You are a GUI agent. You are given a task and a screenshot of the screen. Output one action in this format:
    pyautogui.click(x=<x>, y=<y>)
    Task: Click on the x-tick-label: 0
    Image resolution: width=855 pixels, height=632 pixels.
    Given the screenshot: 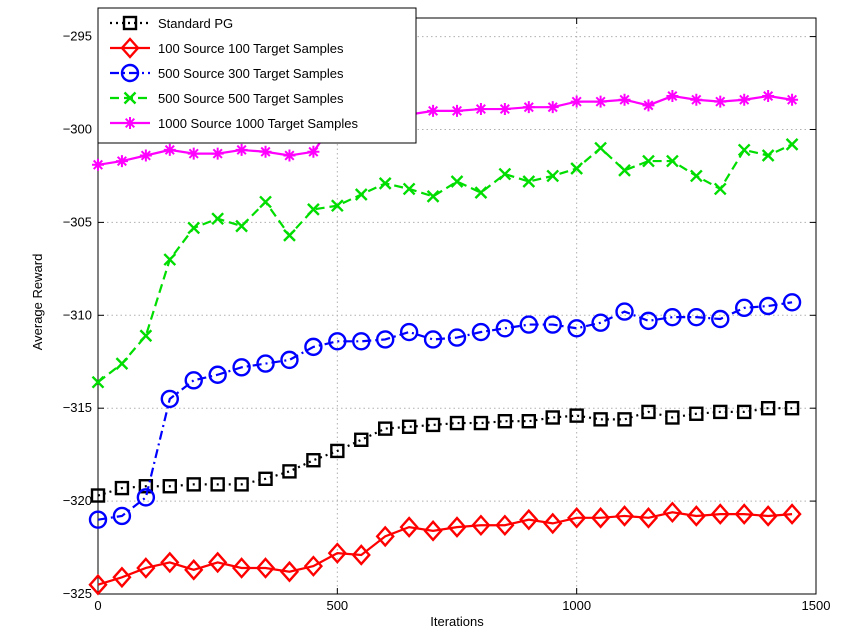 What is the action you would take?
    pyautogui.click(x=97, y=605)
    